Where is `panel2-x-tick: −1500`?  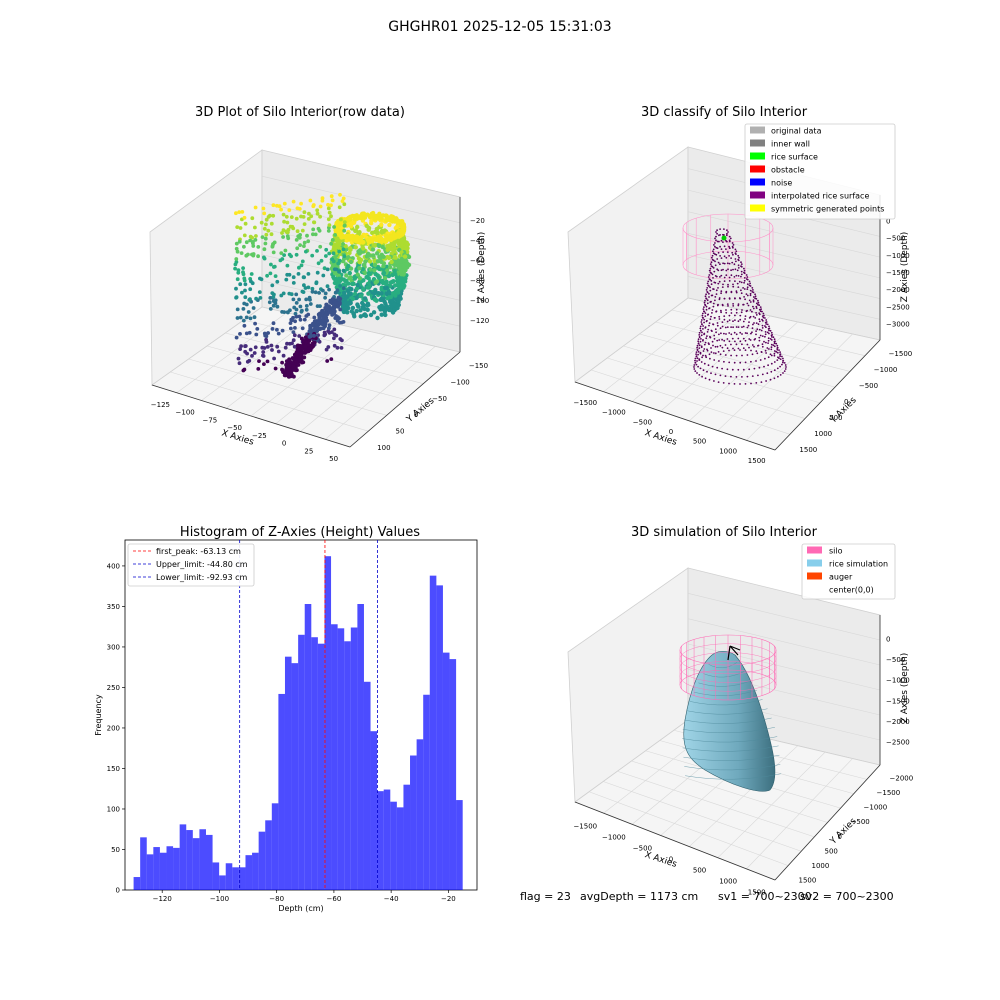 panel2-x-tick: −1500 is located at coordinates (585, 403).